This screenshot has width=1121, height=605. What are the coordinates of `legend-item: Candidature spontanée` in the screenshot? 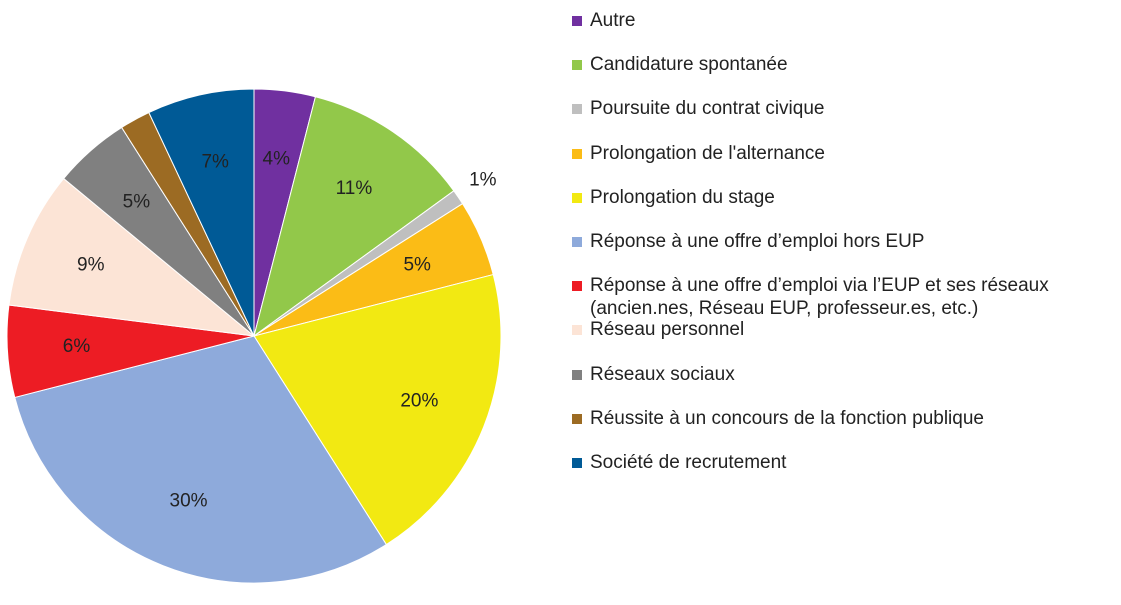 It's located at (842, 64).